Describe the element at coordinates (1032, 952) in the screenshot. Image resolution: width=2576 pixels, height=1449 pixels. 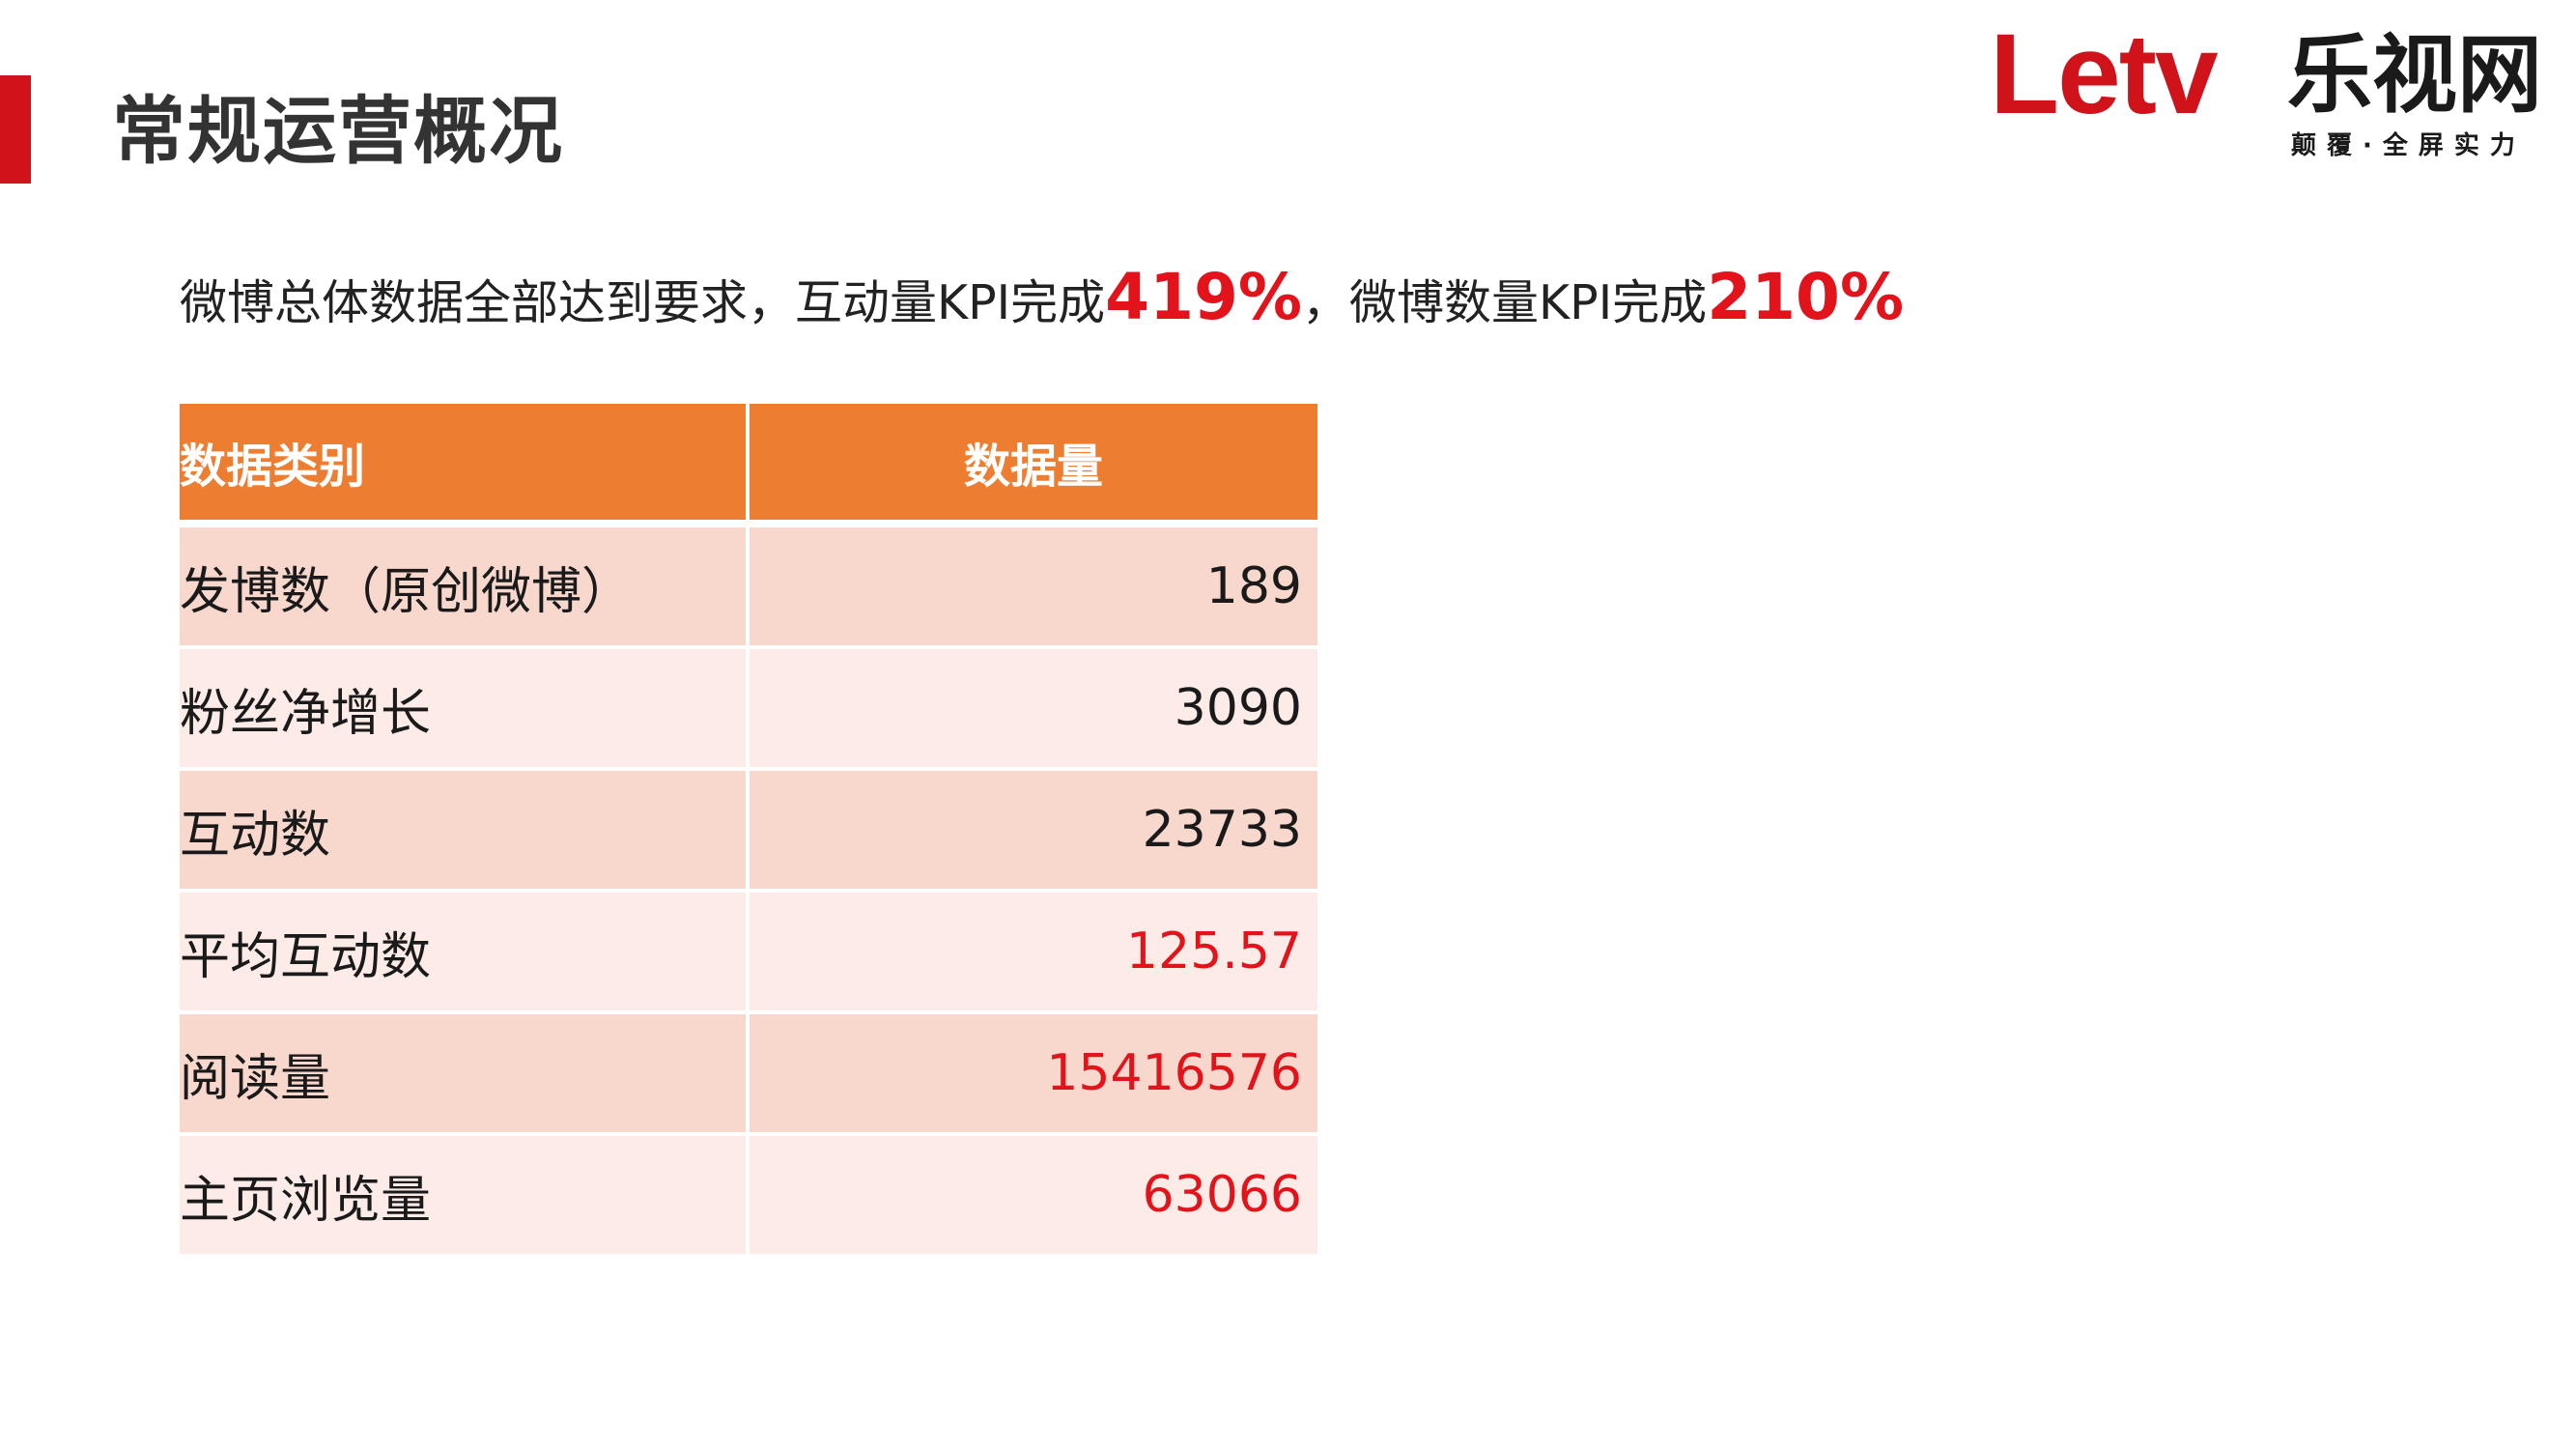
I see `row-value-highlight: 125.57` at that location.